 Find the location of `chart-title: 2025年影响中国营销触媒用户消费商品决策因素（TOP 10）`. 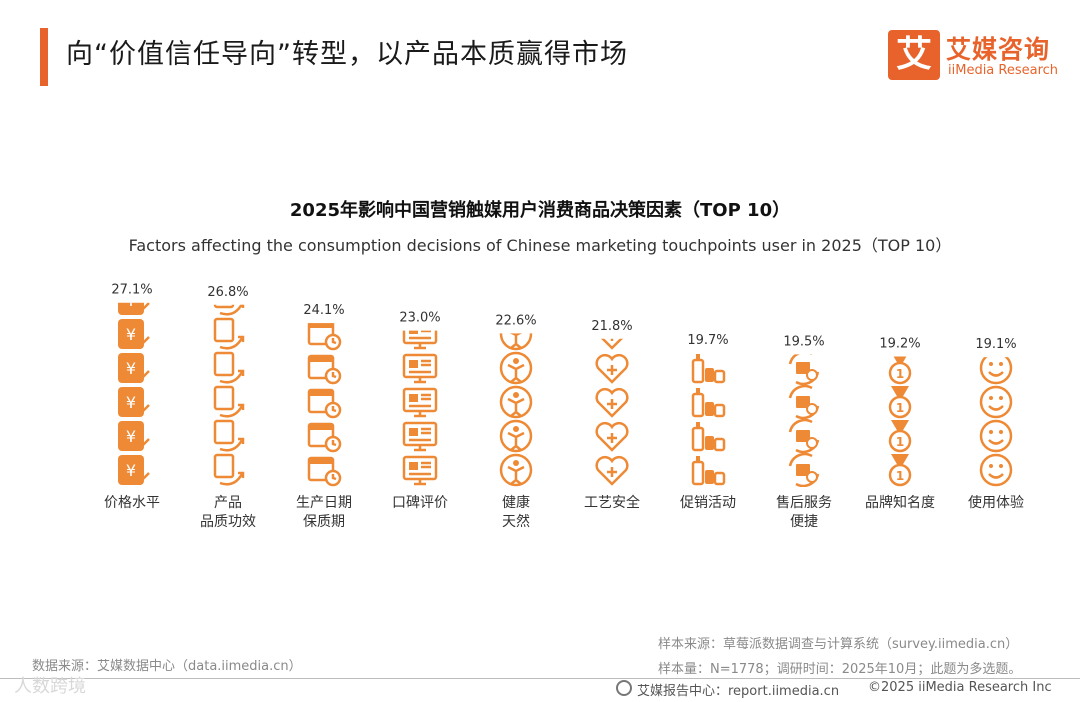

chart-title: 2025年影响中国营销触媒用户消费商品决策因素（TOP 10） is located at coordinates (540, 210).